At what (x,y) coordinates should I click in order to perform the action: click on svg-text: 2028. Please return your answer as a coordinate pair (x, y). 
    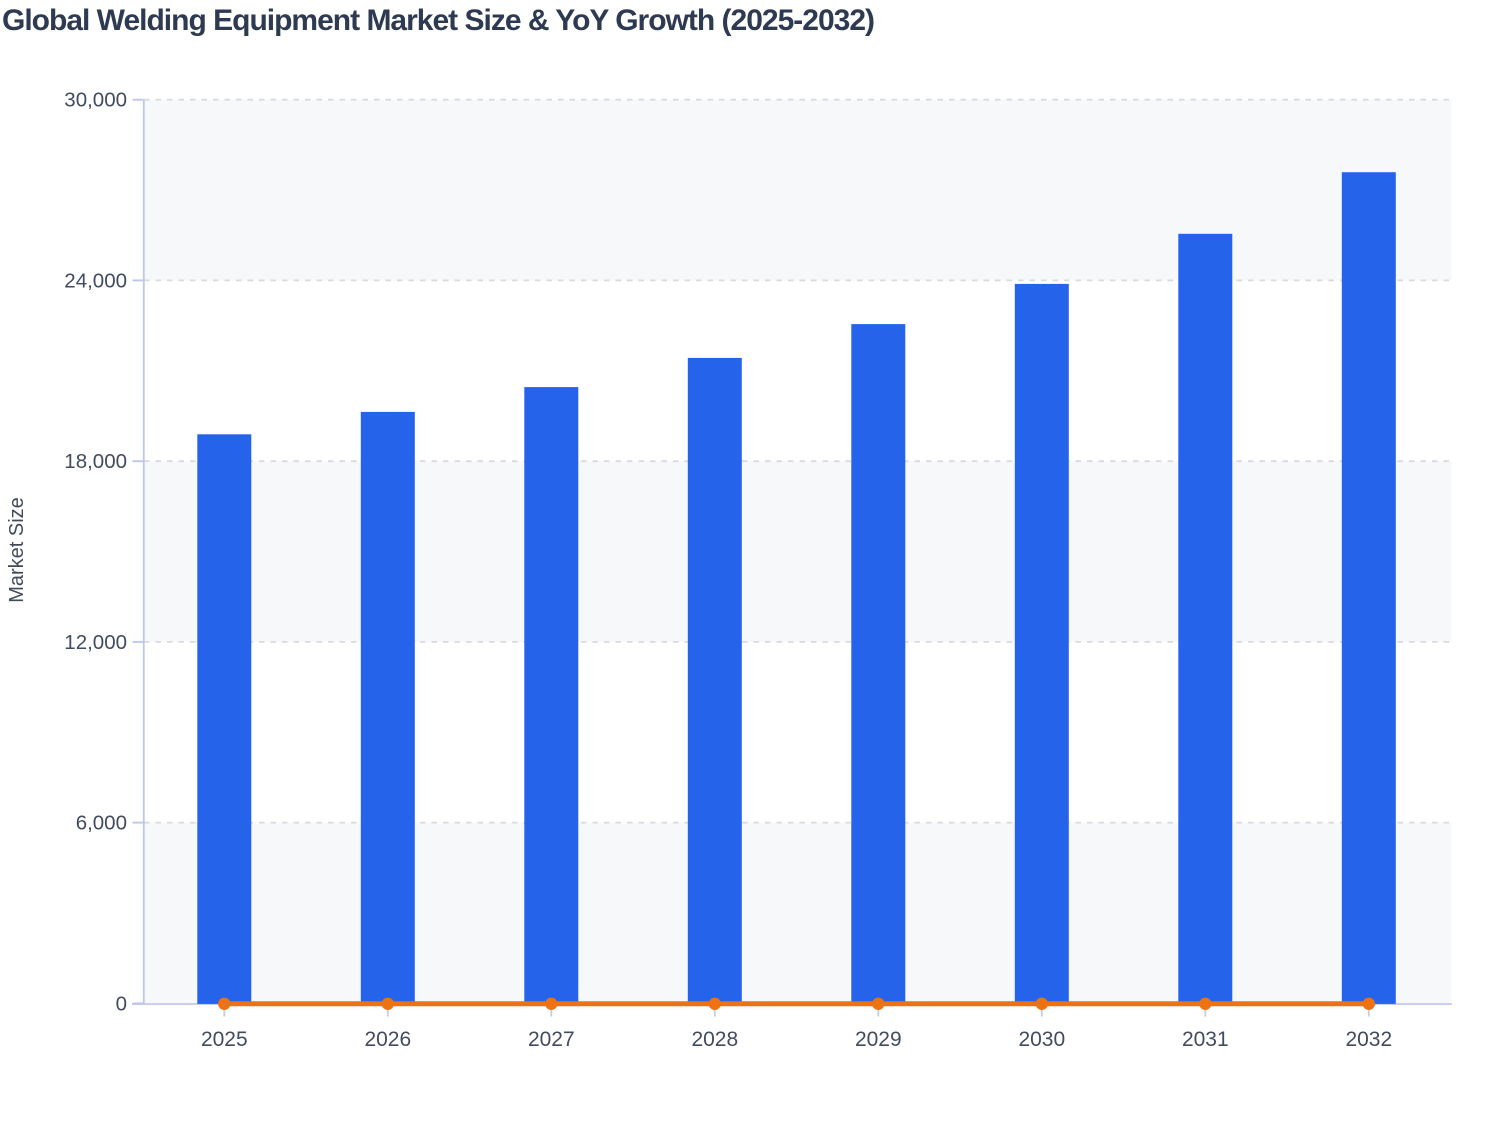
    Looking at the image, I should click on (714, 1039).